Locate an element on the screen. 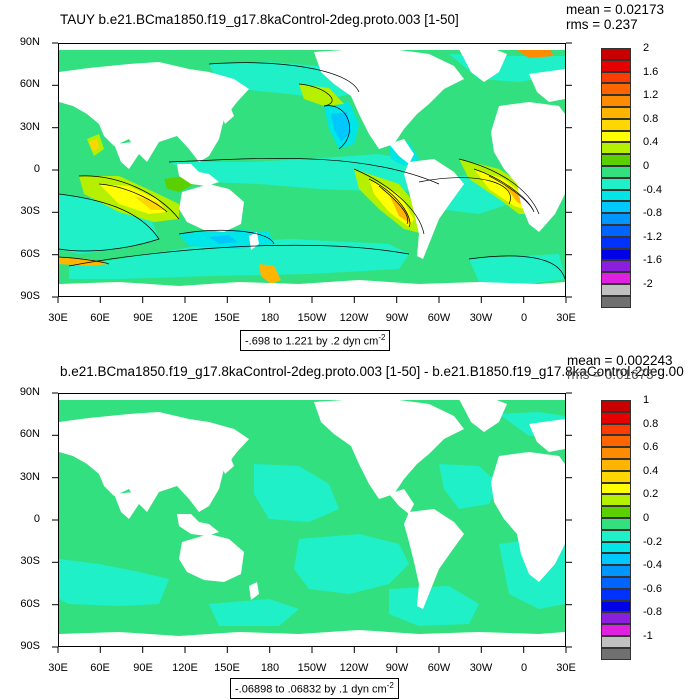 Image resolution: width=700 pixels, height=700 pixels. bottom-contour-info-text: -.06898 to .06832 by .1 dyn cm is located at coordinates (311, 689).